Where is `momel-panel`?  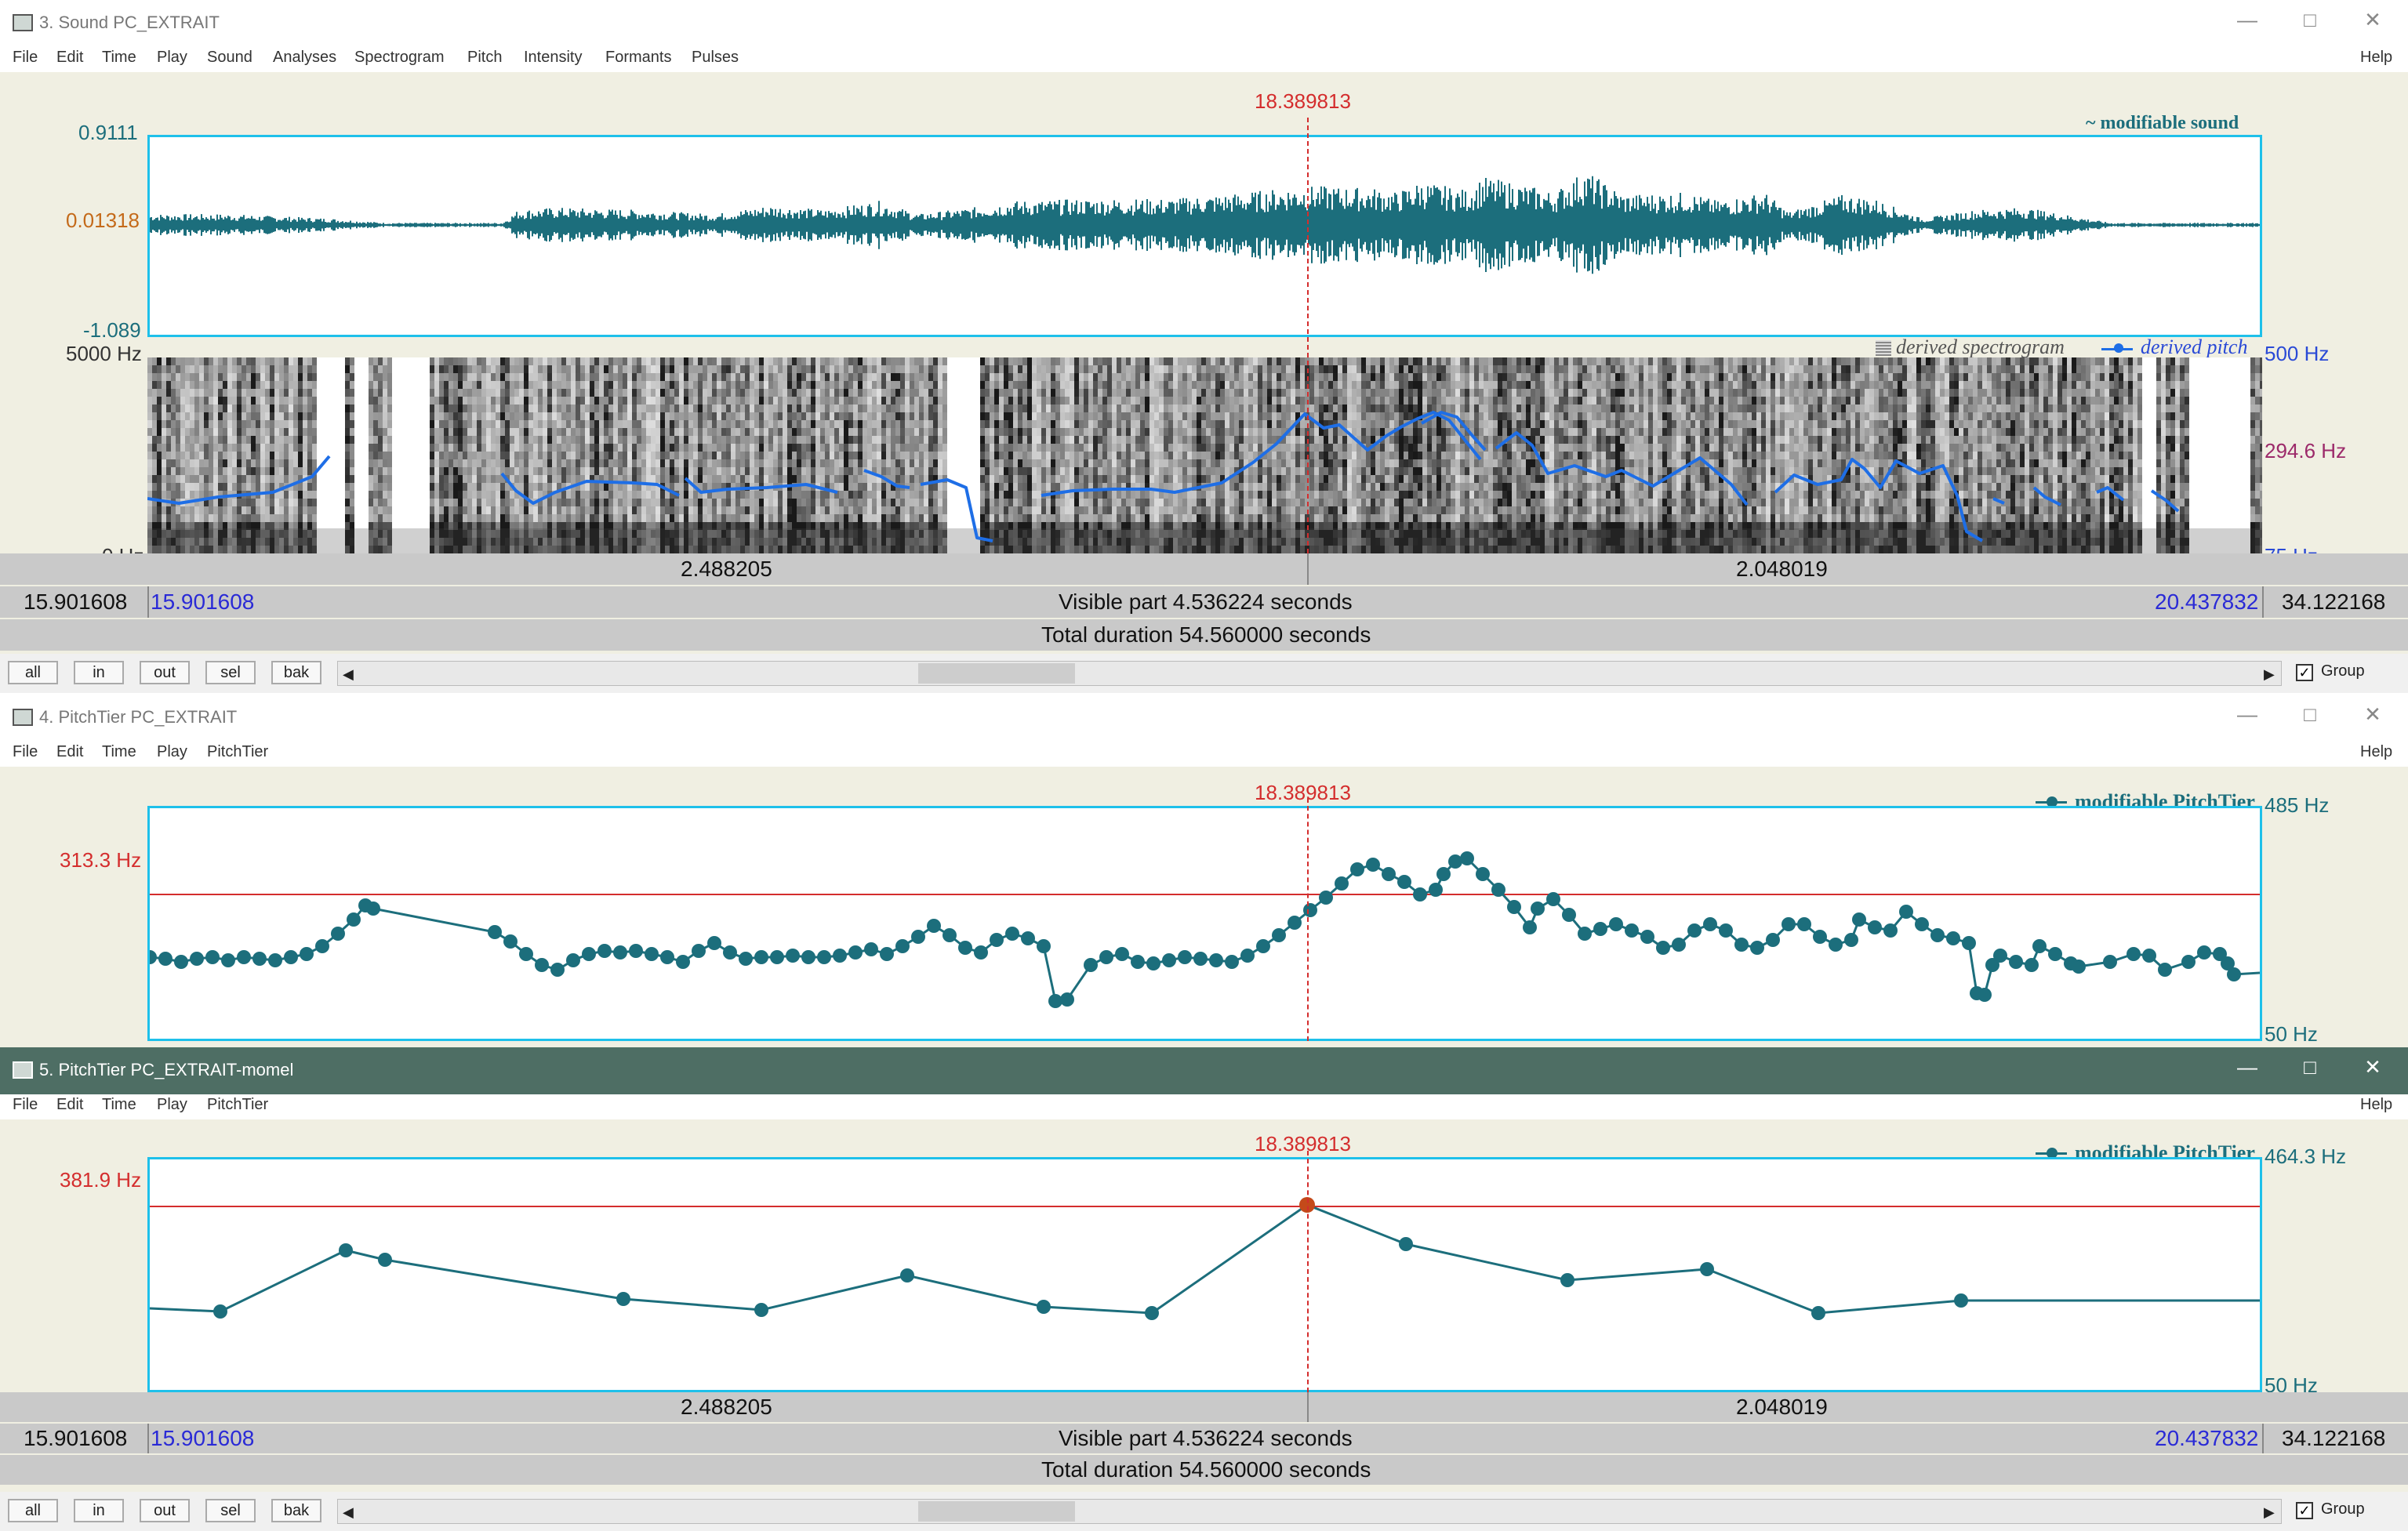 momel-panel is located at coordinates (1204, 1275).